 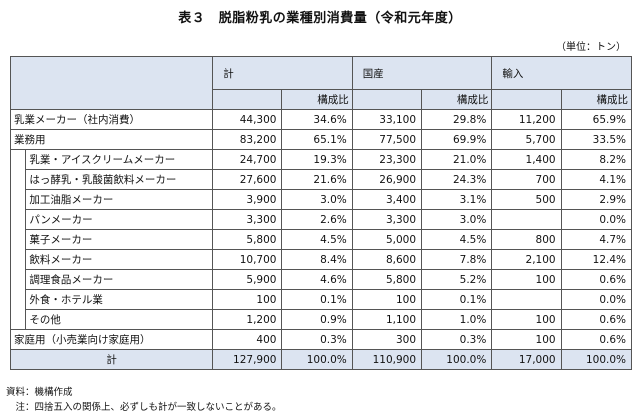 I want to click on source-note: 資料：機構作成, so click(x=39, y=392).